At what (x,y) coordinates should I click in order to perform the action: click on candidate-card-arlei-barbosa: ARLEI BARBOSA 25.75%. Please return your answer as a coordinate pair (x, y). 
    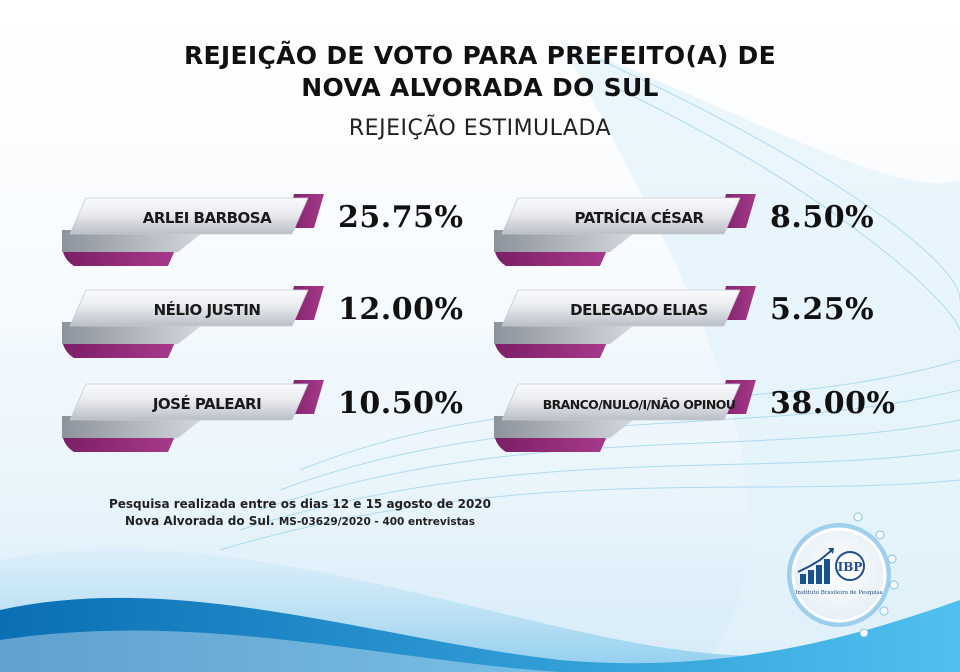
    Looking at the image, I should click on (259, 228).